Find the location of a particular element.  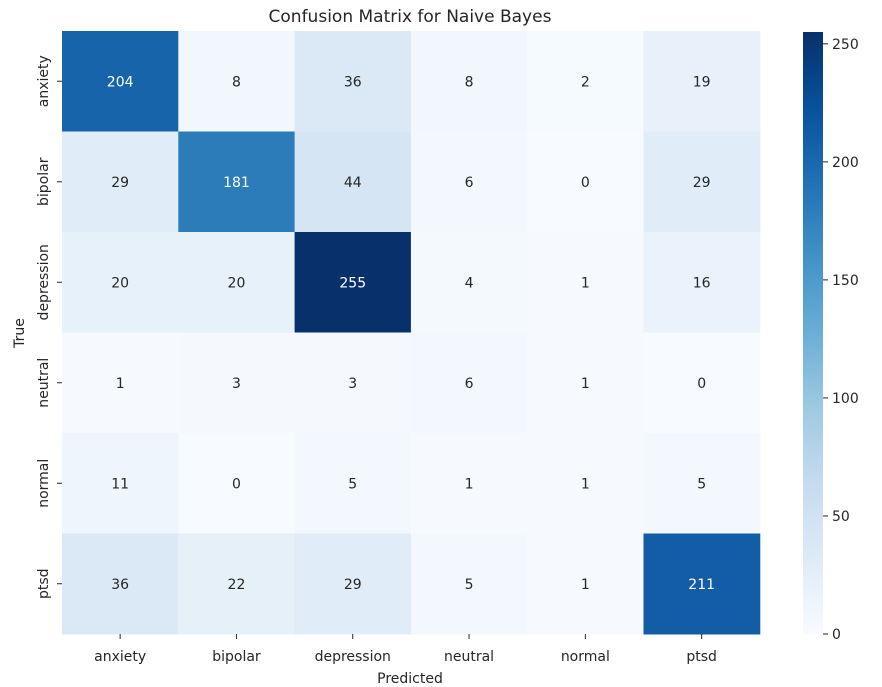

cell-value-label: 22 is located at coordinates (237, 585).